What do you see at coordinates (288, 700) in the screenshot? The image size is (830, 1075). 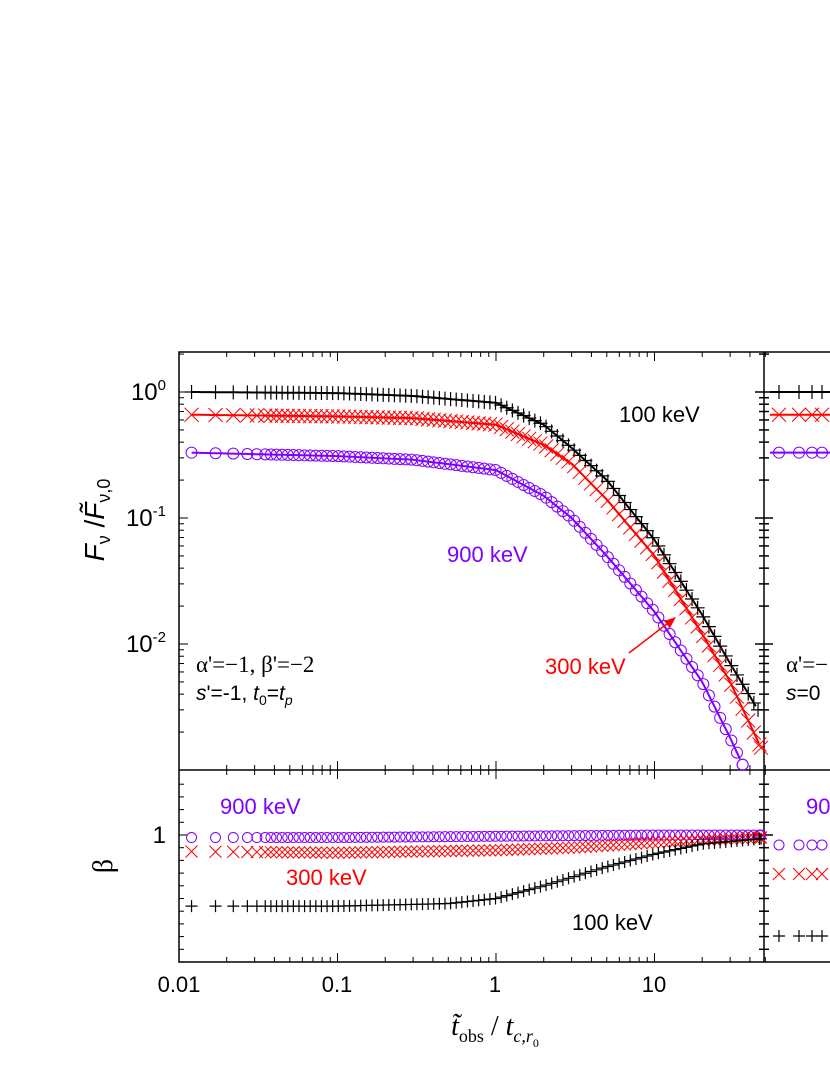 I see `tp-sub: p` at bounding box center [288, 700].